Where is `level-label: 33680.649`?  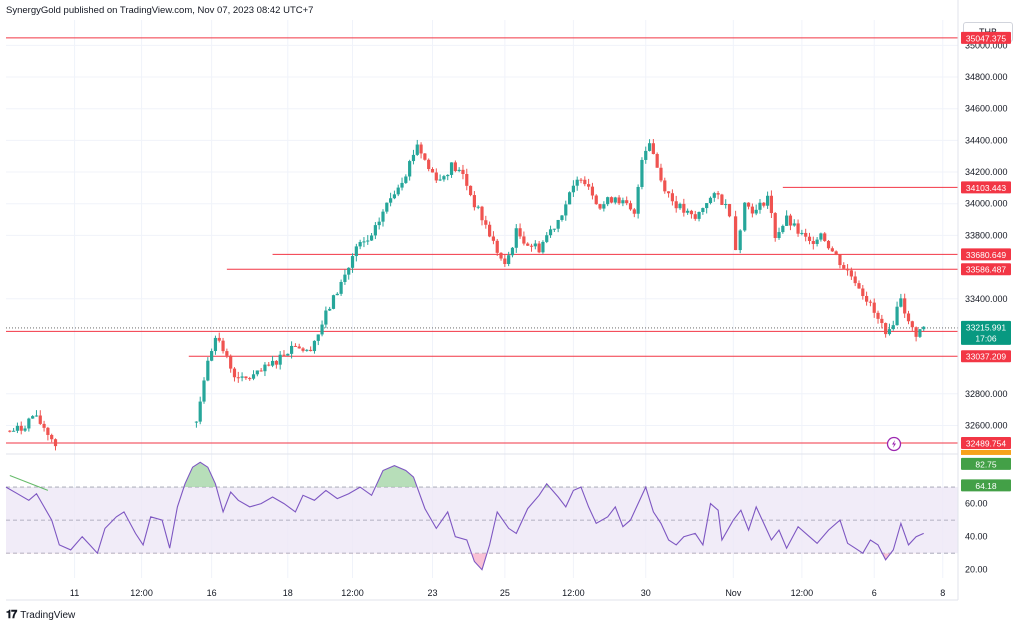 level-label: 33680.649 is located at coordinates (986, 255).